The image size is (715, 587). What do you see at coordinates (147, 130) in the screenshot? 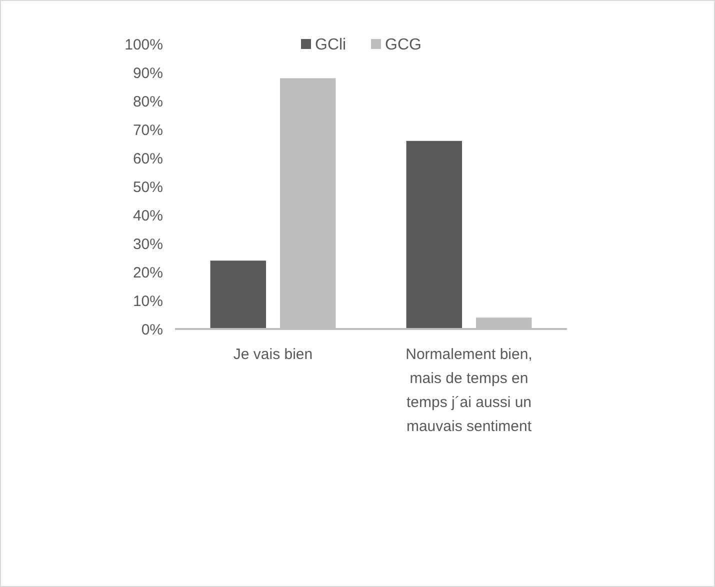
I see `y-tick-label: 70%` at bounding box center [147, 130].